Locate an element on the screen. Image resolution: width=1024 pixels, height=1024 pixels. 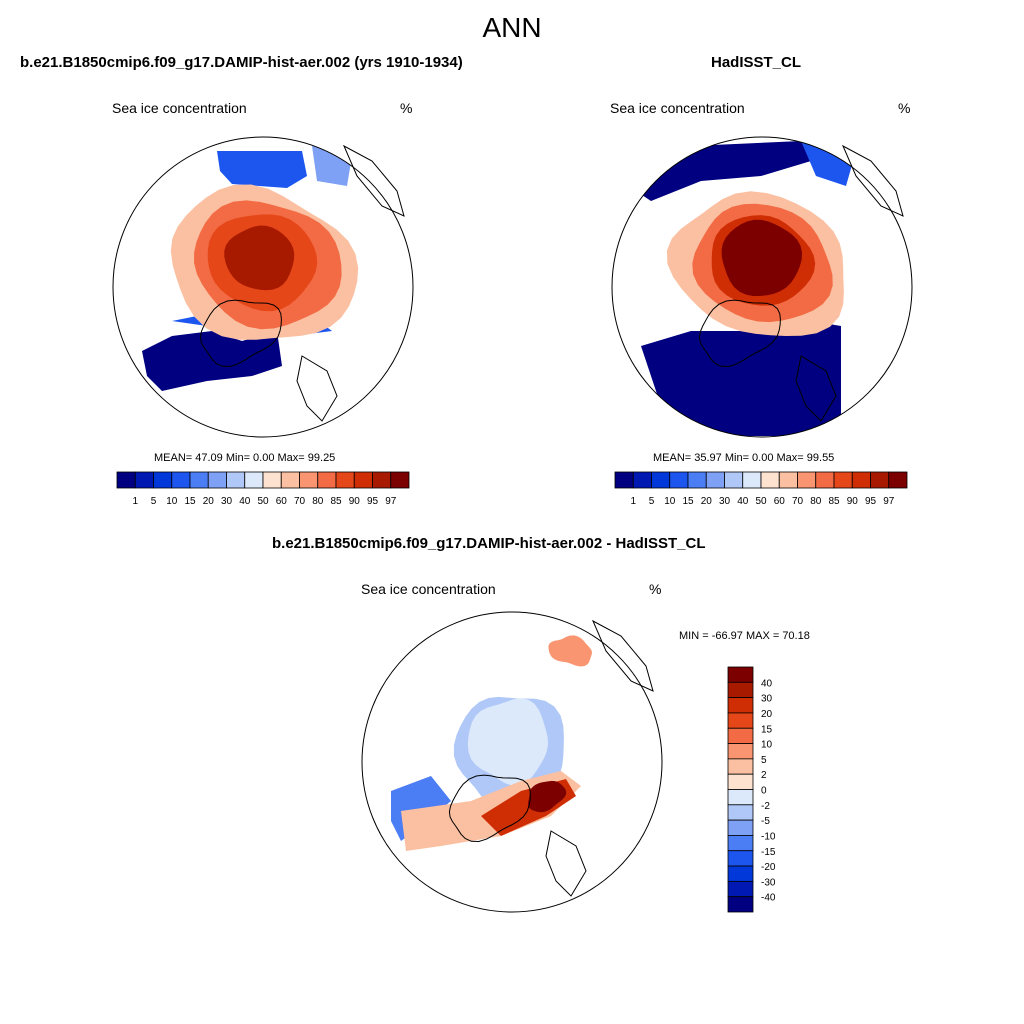
panel2-polar-map is located at coordinates (762, 287).